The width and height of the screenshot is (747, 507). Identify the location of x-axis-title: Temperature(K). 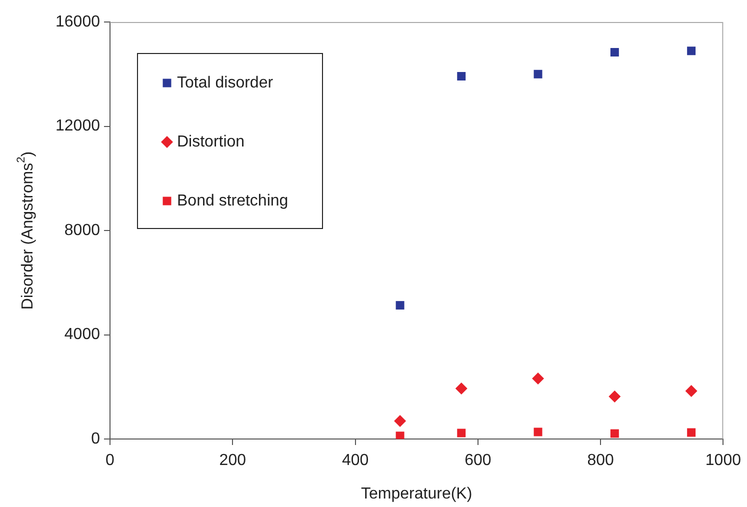
(416, 493).